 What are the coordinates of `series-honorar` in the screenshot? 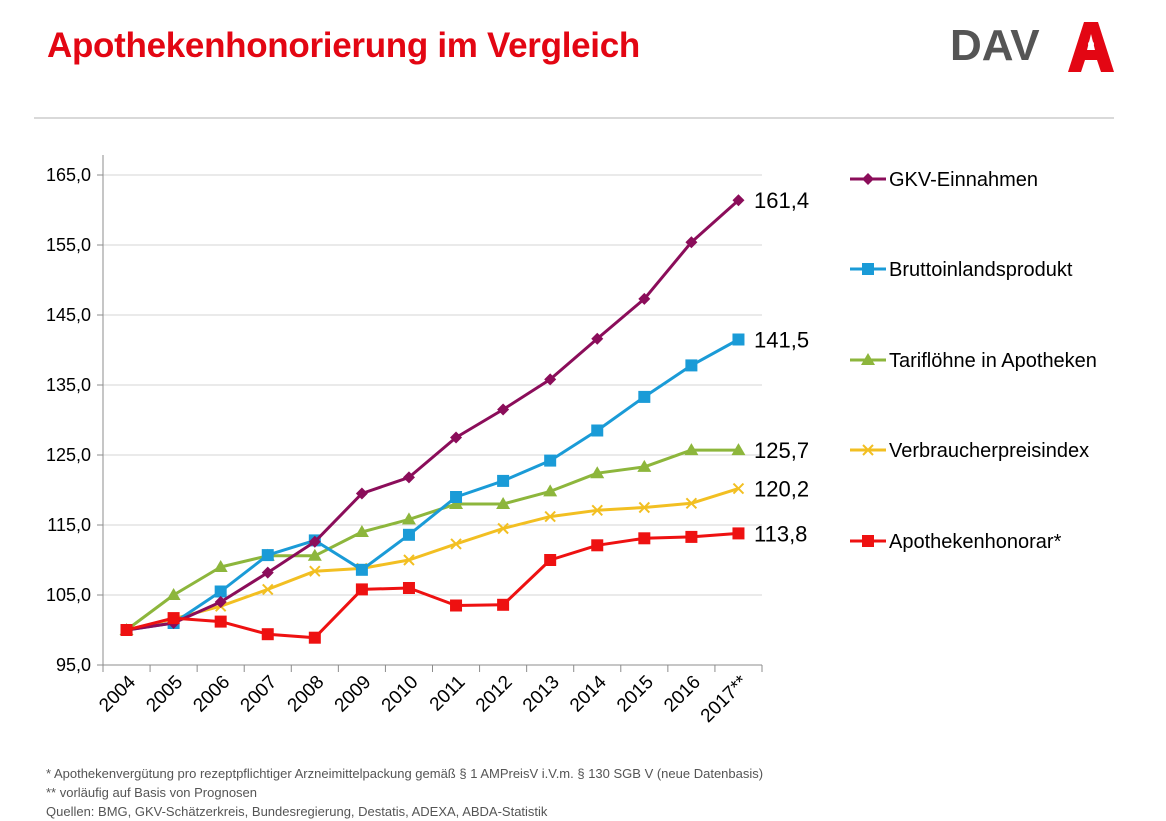 It's located at (432, 585).